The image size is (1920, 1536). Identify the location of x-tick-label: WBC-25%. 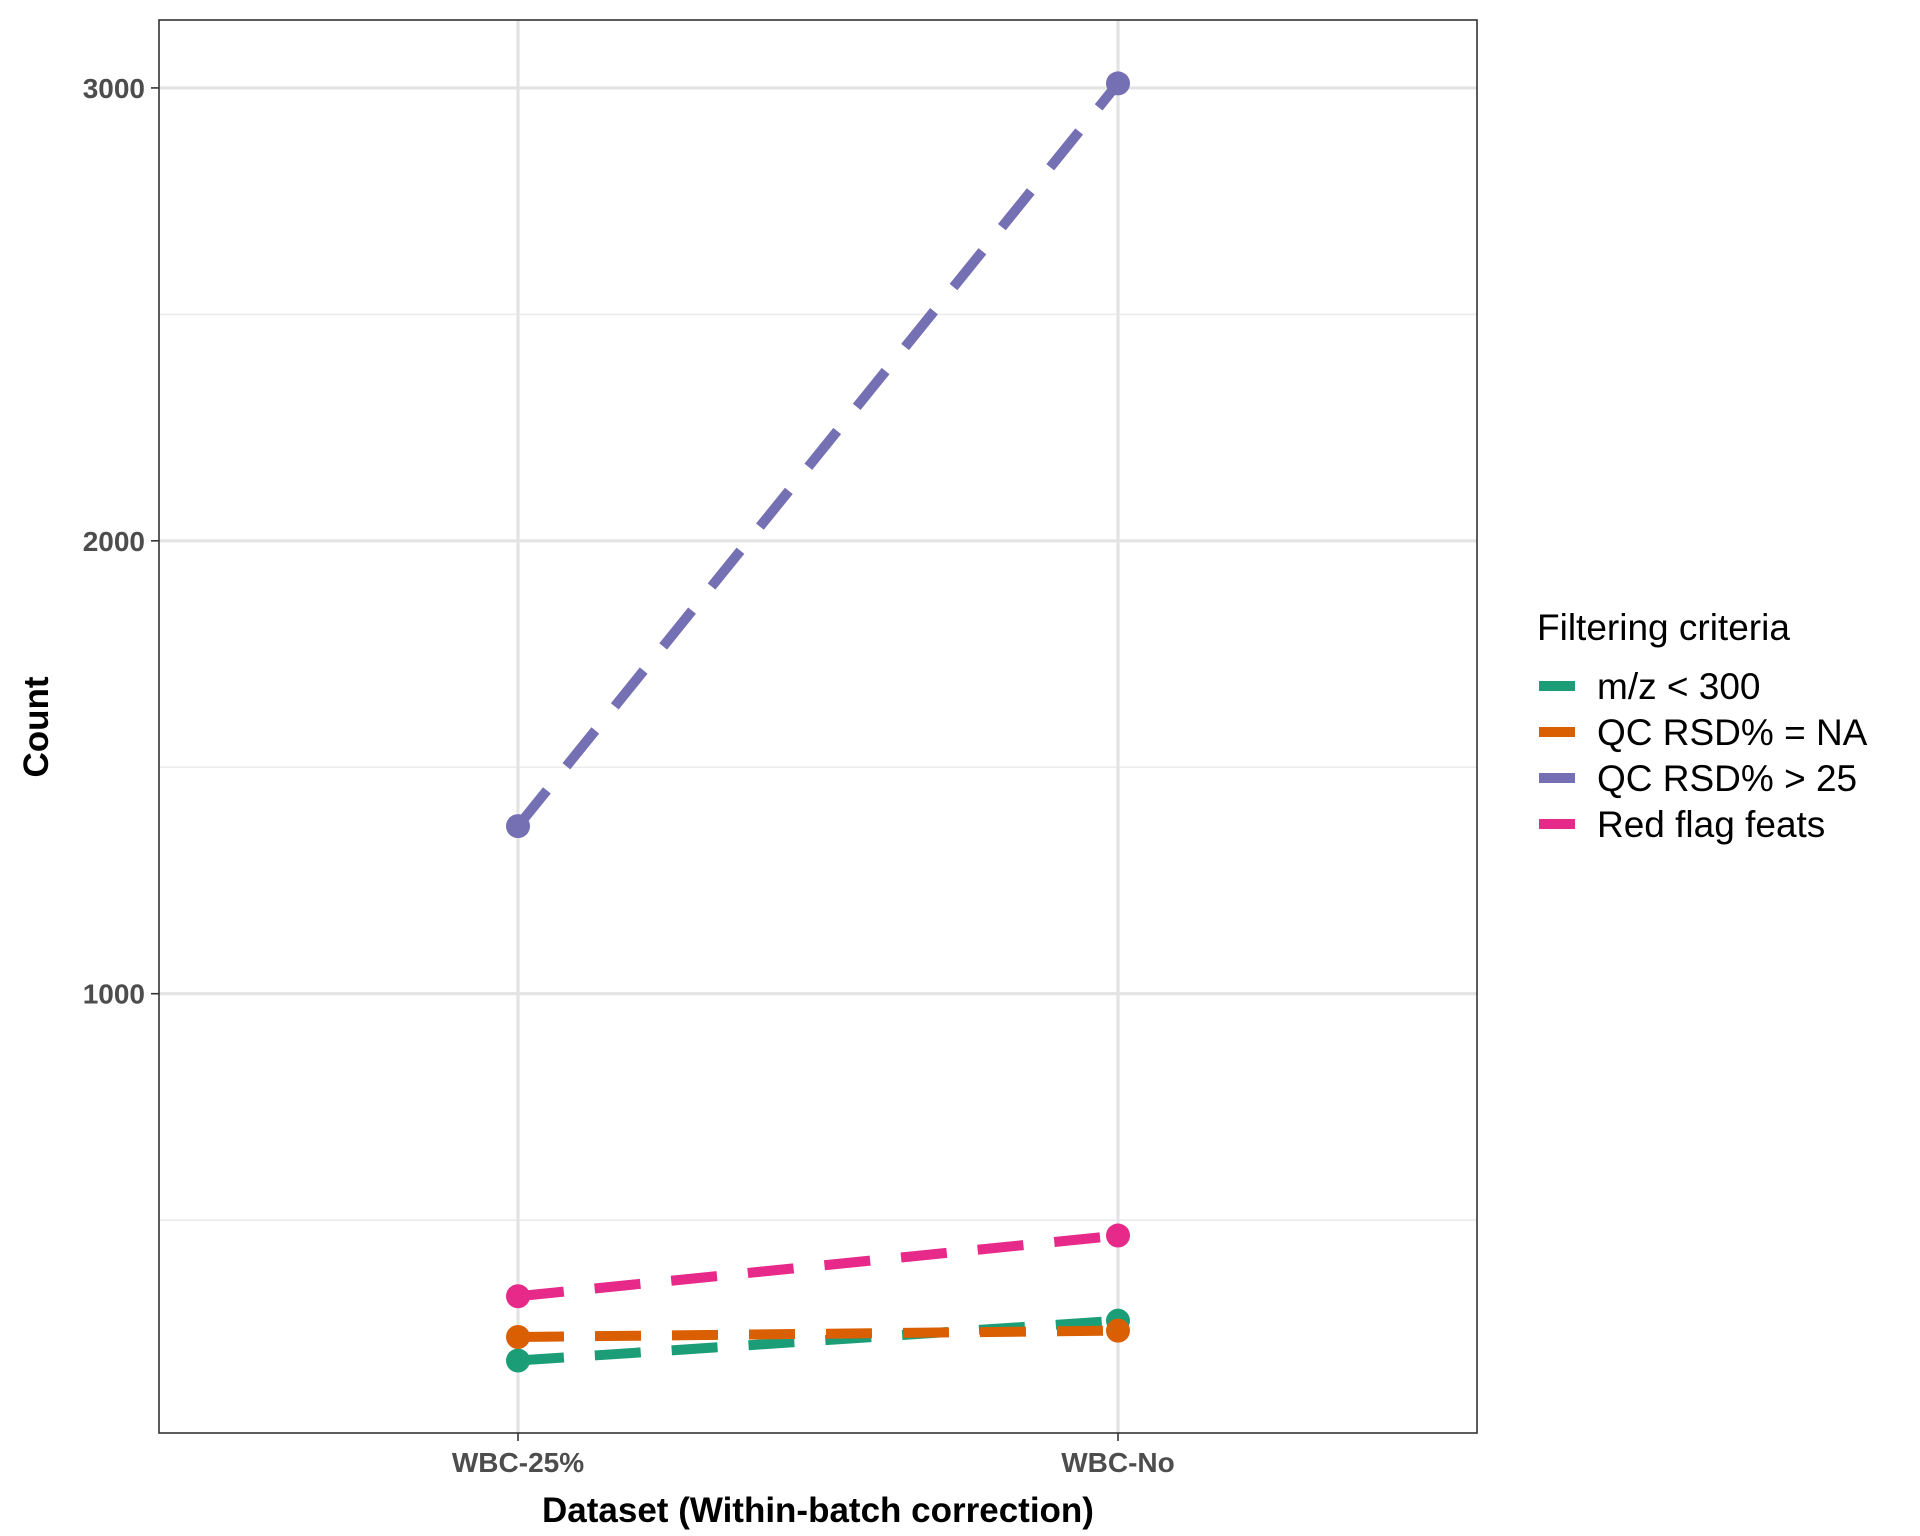
(518, 1462).